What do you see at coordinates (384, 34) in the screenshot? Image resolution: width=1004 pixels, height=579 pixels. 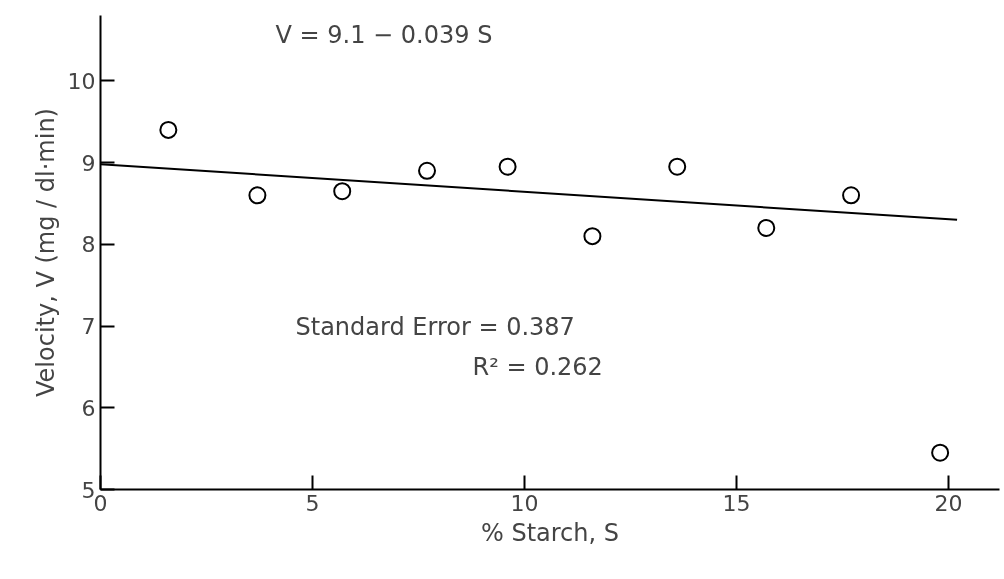 I see `annotation: V = 9.1 − 0.039 S` at bounding box center [384, 34].